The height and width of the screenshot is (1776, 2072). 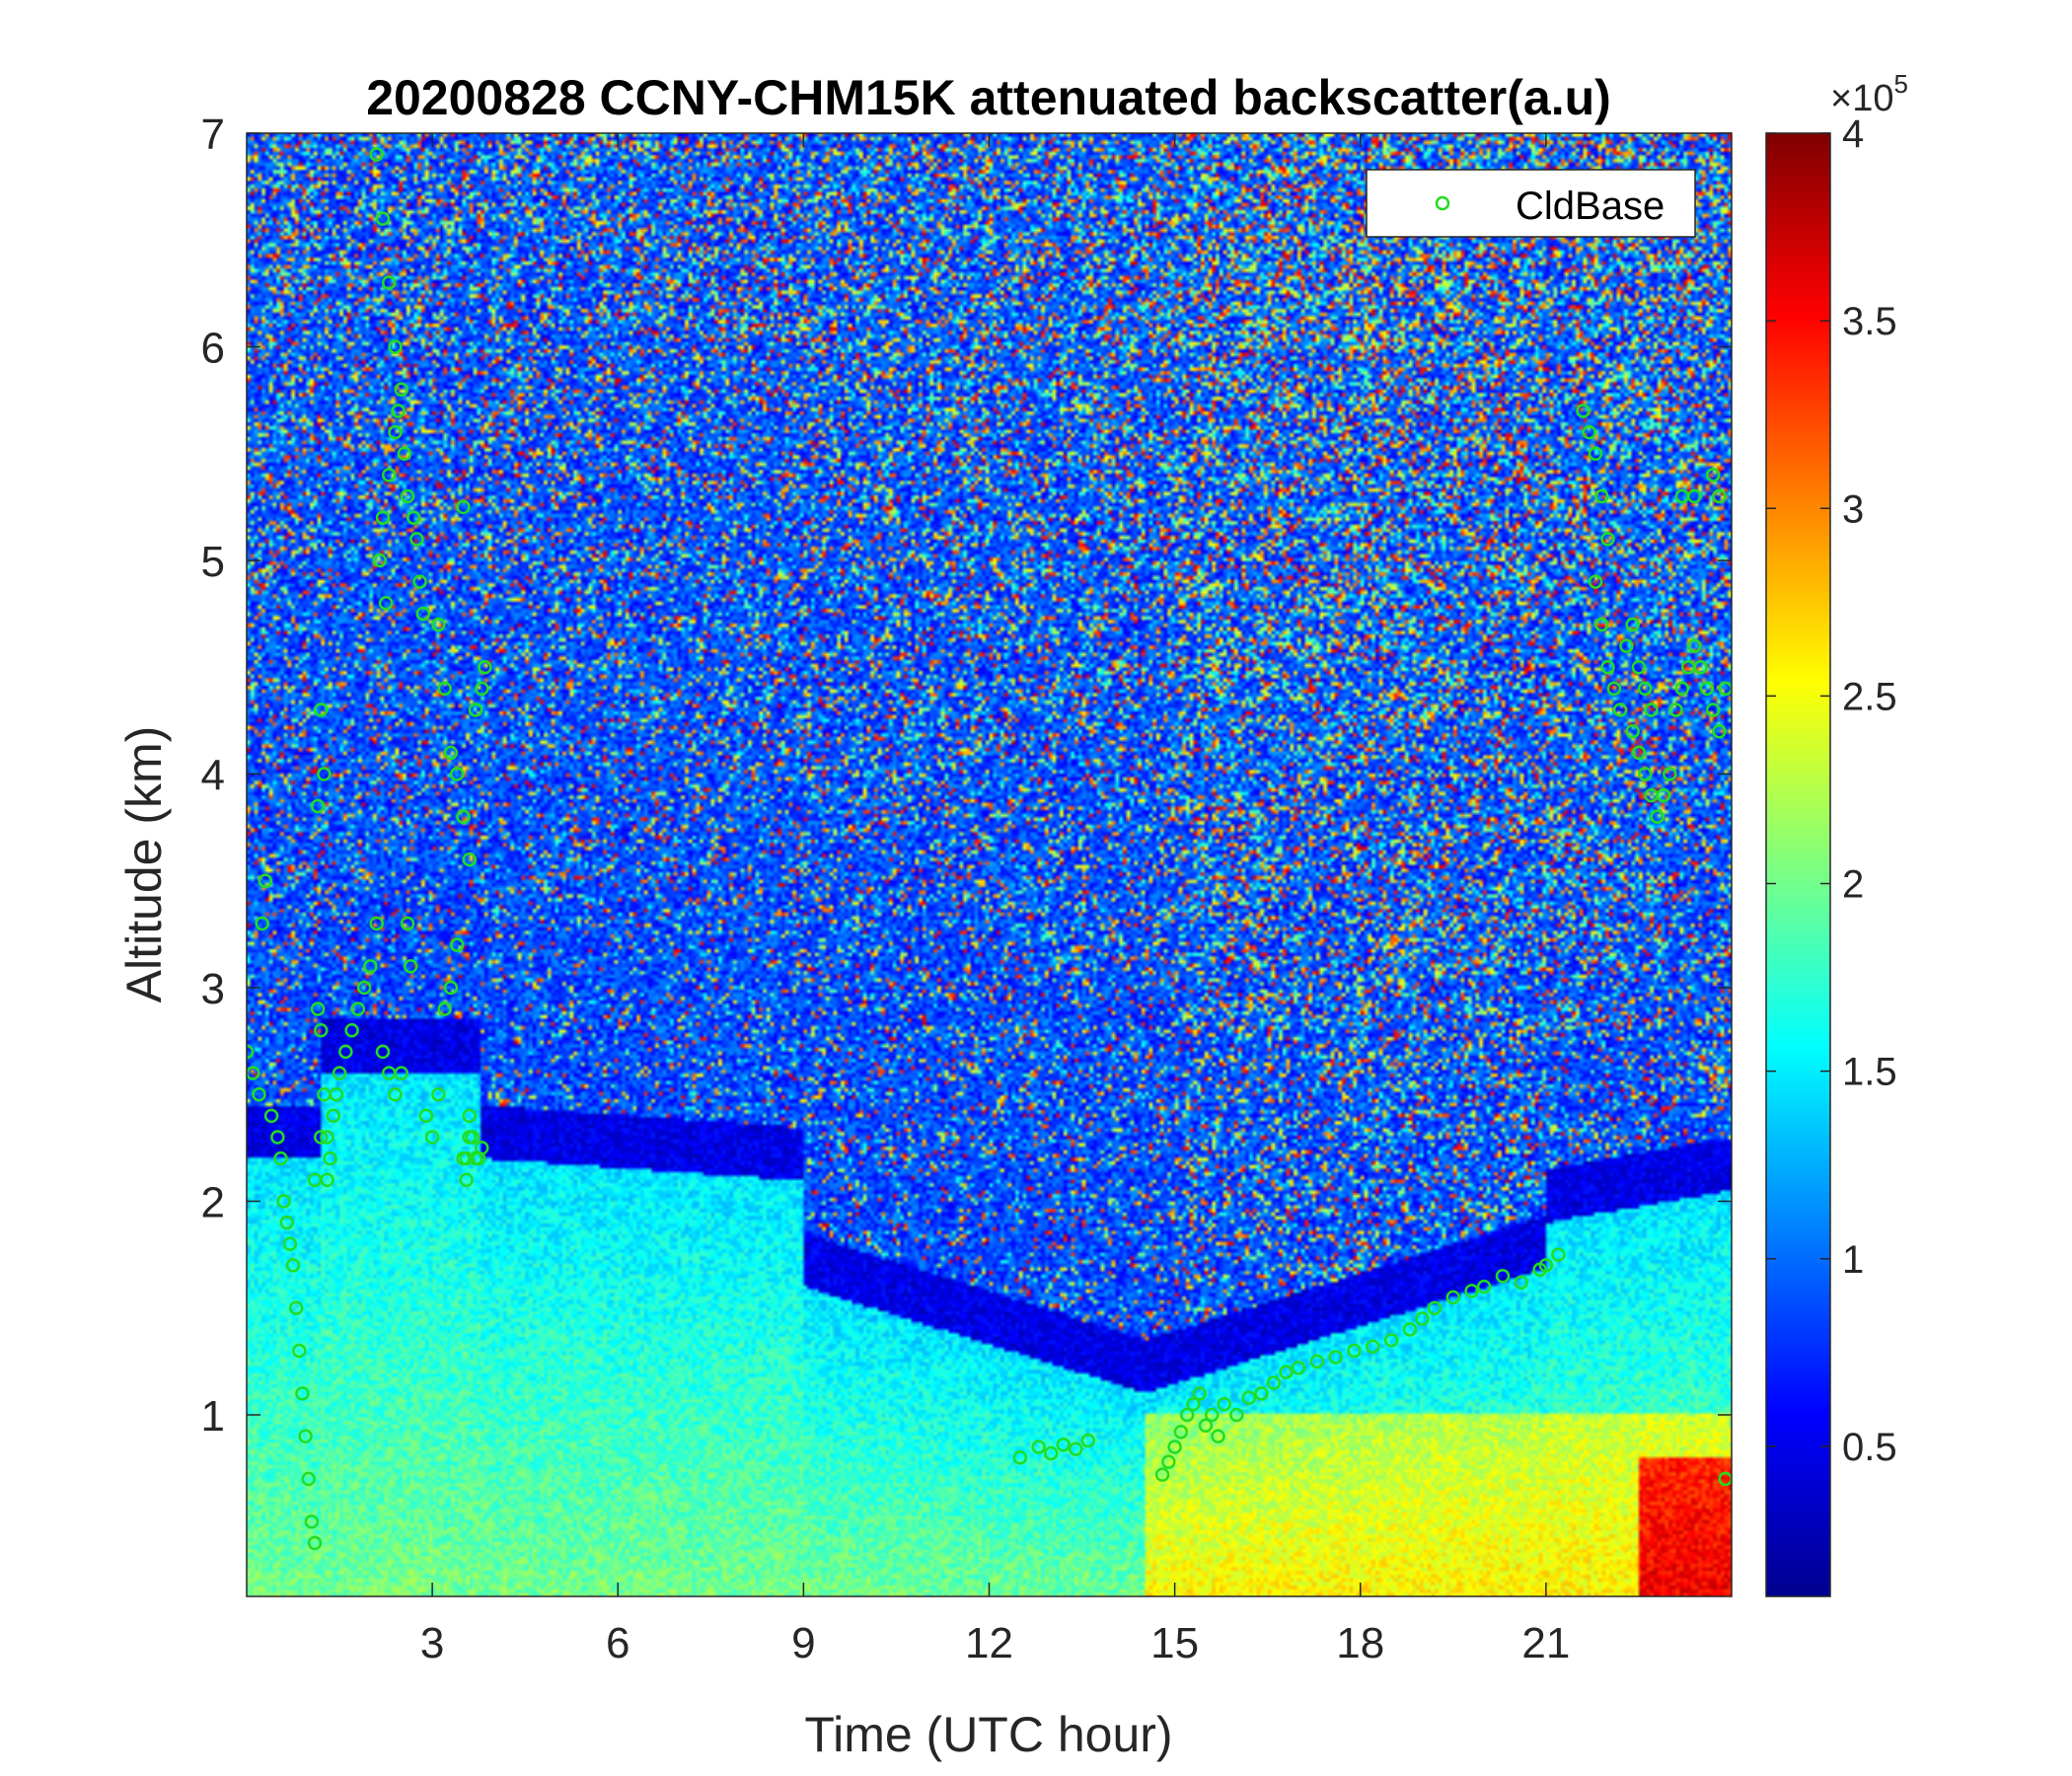 What do you see at coordinates (1837, 833) in the screenshot?
I see `colorbar: 0.5 1 1.5 2 2.5 3 3.5 4 ×105` at bounding box center [1837, 833].